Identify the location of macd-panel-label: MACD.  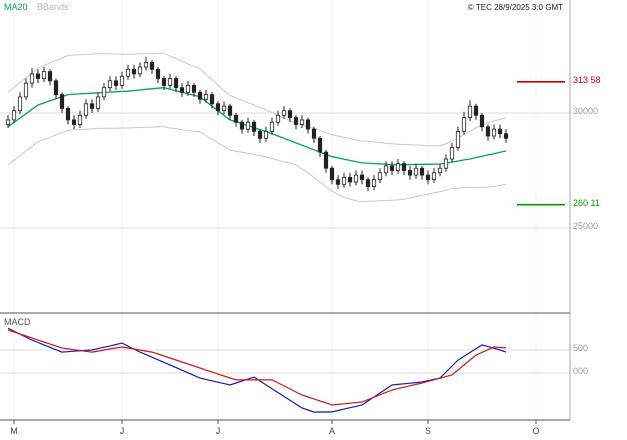
(17, 322).